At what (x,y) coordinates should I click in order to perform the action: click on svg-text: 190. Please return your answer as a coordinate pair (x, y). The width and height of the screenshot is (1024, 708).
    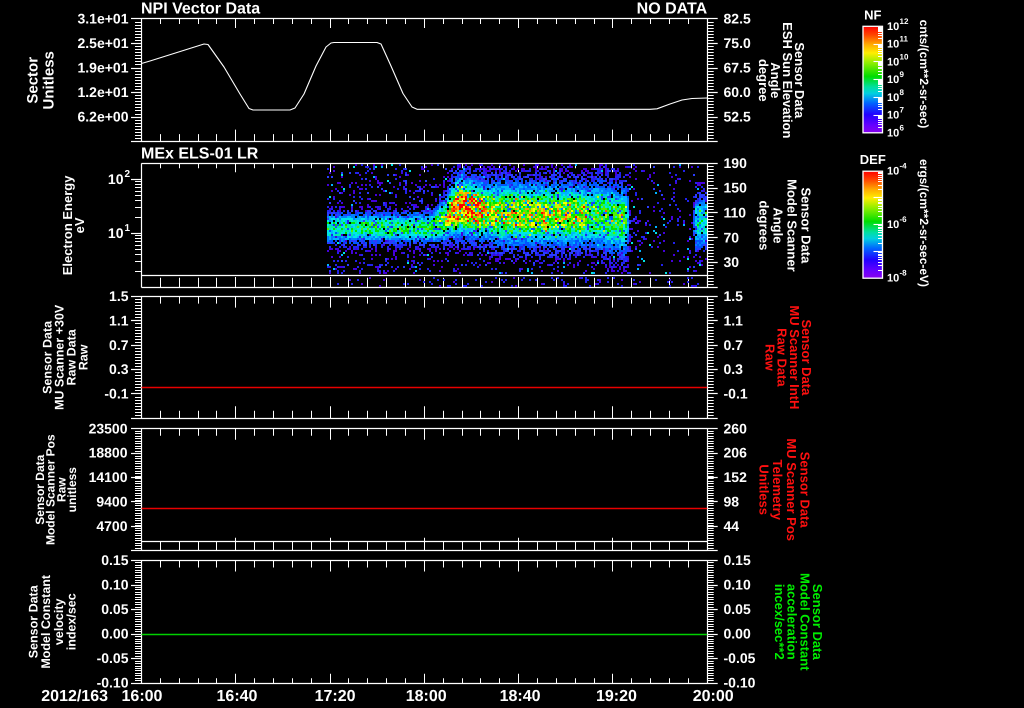
    Looking at the image, I should click on (736, 163).